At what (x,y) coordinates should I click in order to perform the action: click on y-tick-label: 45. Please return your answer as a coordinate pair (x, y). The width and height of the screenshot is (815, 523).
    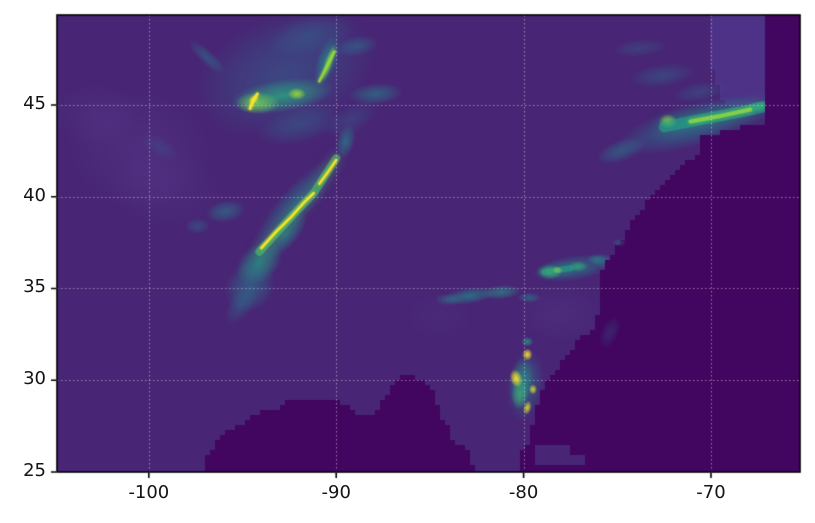
    Looking at the image, I should click on (34, 103).